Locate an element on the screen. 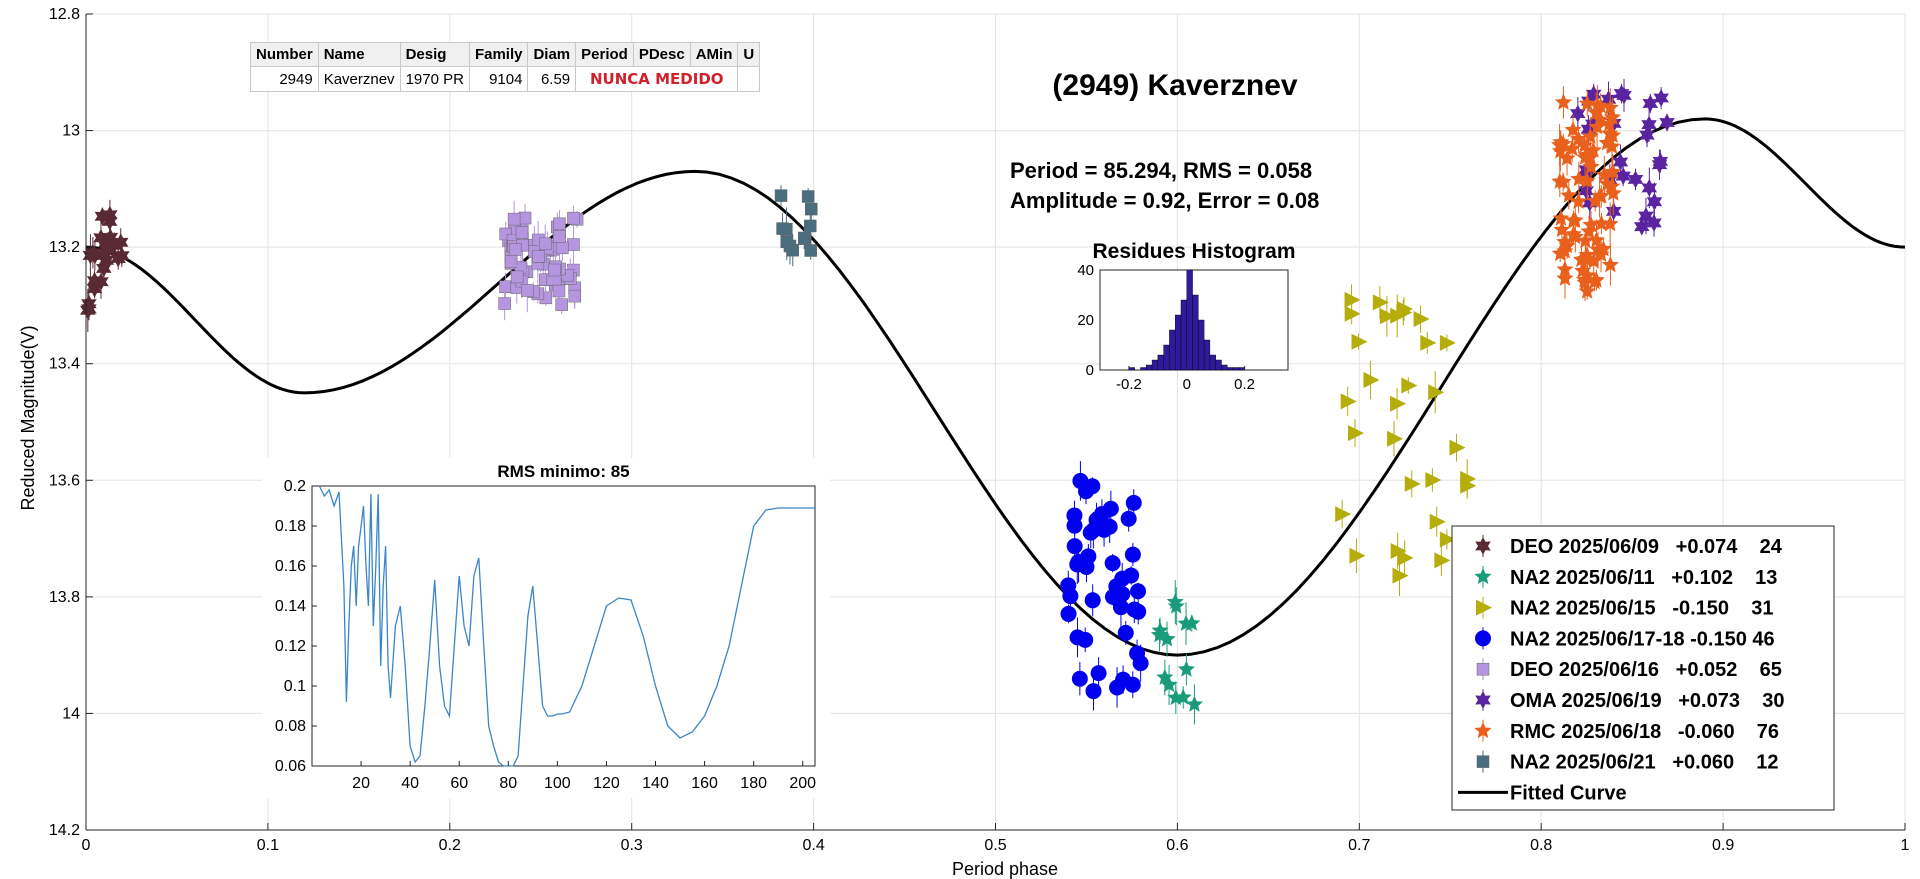  histogram-title: Residues Histogram is located at coordinates (1193, 251).